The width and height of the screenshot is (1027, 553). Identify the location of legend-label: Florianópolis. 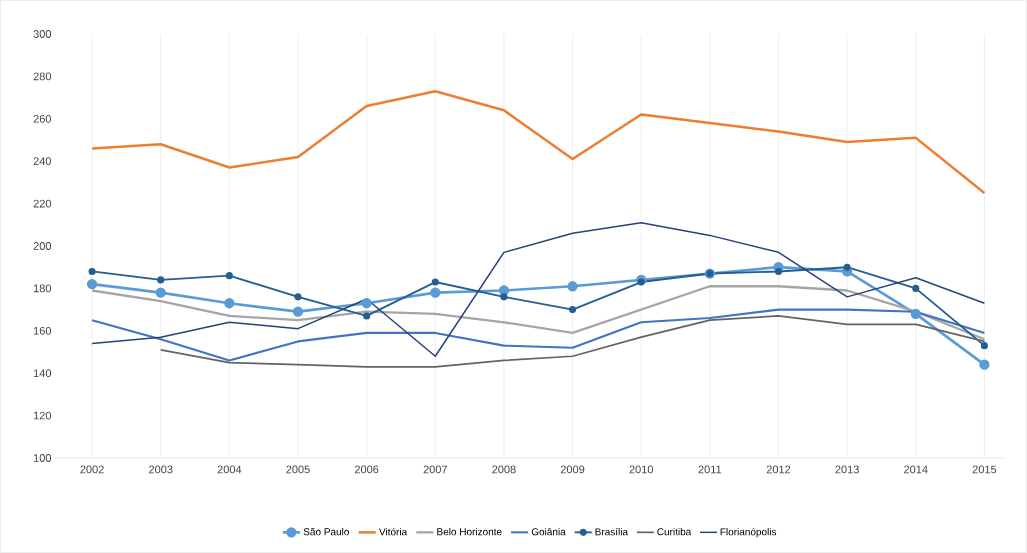
(748, 532).